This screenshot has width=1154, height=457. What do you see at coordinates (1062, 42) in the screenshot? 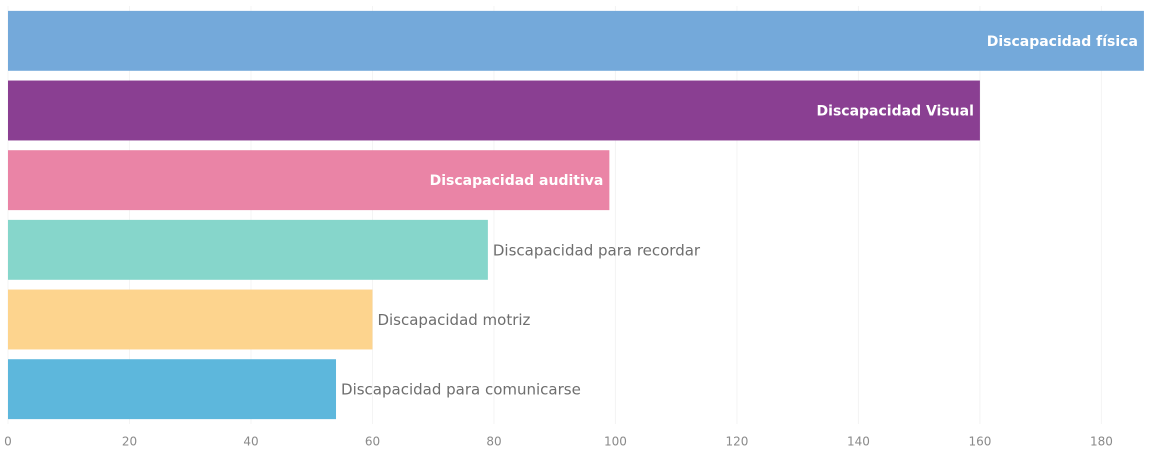
I see `bar-label: Discapacidad física` at bounding box center [1062, 42].